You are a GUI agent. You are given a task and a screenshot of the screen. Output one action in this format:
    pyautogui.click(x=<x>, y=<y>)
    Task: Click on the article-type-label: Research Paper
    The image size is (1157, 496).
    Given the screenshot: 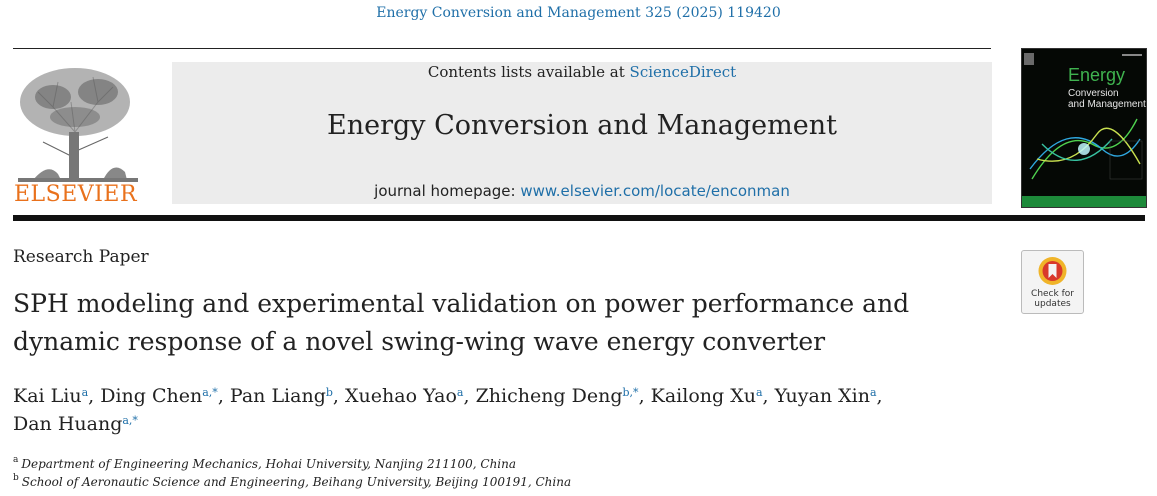 What is the action you would take?
    pyautogui.click(x=81, y=257)
    